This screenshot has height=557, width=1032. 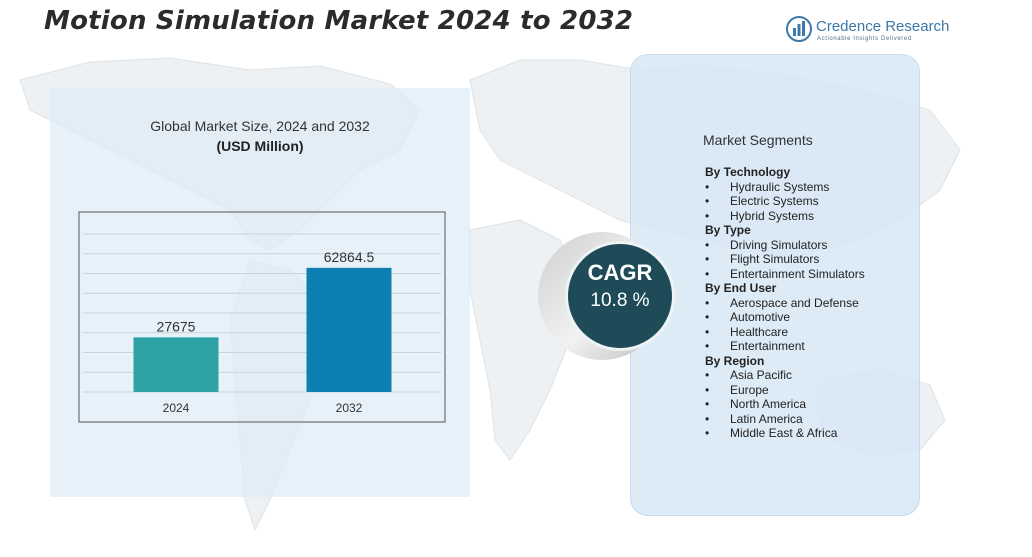 I want to click on segment-item: Automotive, so click(x=810, y=317).